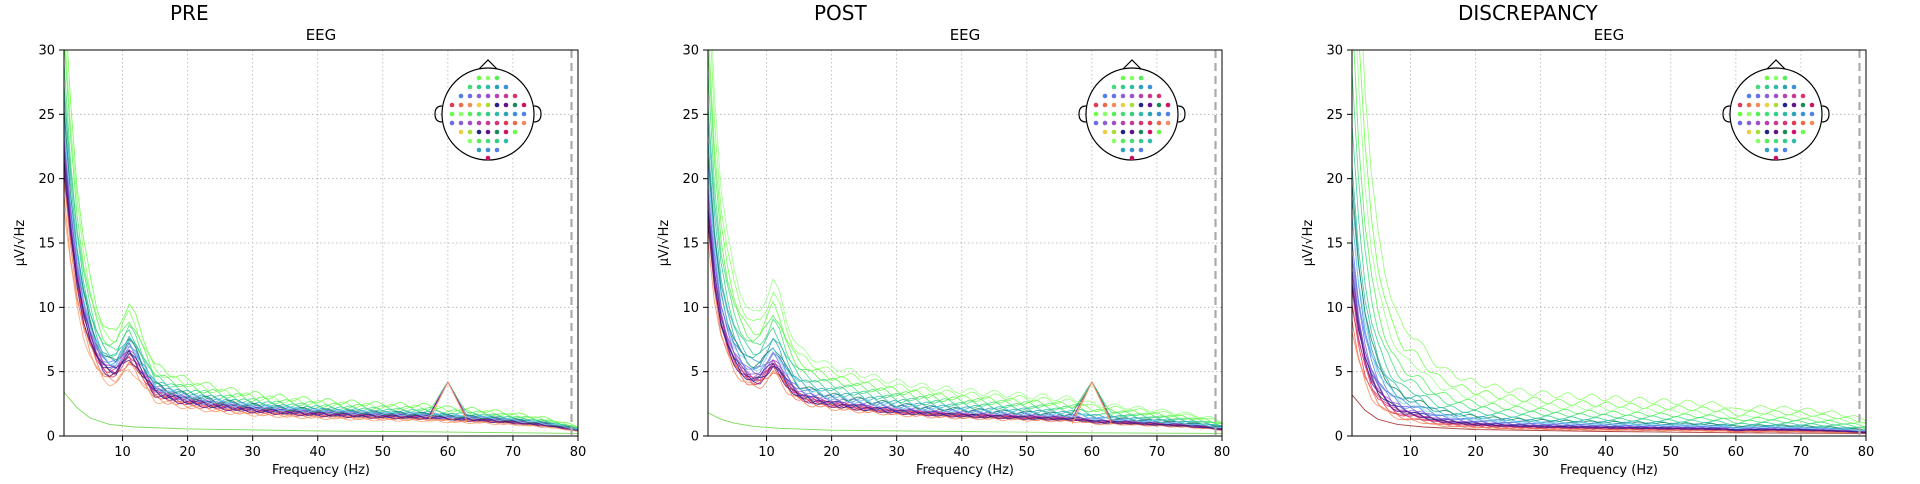 This screenshot has width=1920, height=484. What do you see at coordinates (46, 179) in the screenshot?
I see `y-tick-label: 20` at bounding box center [46, 179].